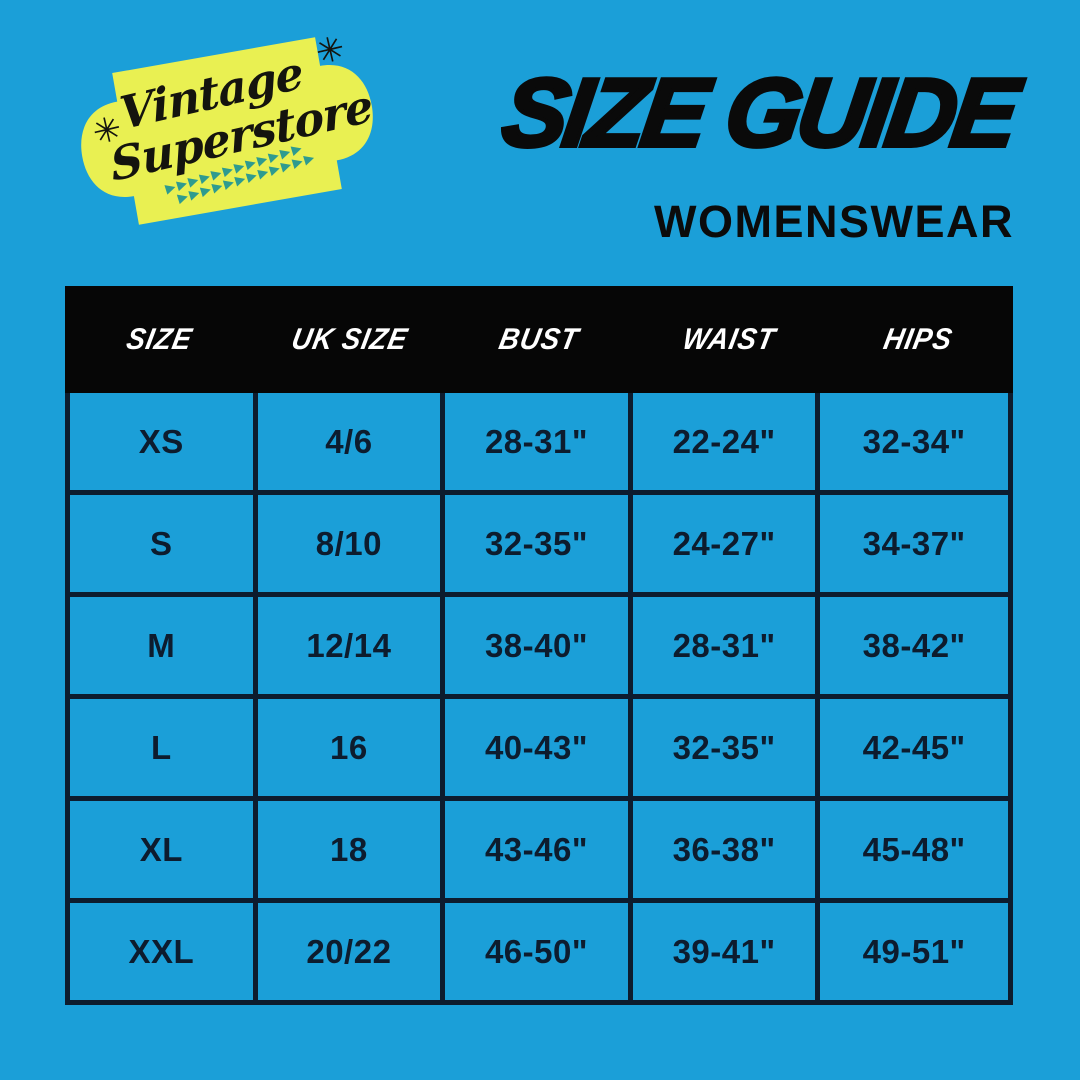 The height and width of the screenshot is (1080, 1080). Describe the element at coordinates (352, 951) in the screenshot. I see `table-cell: 20/22` at that location.